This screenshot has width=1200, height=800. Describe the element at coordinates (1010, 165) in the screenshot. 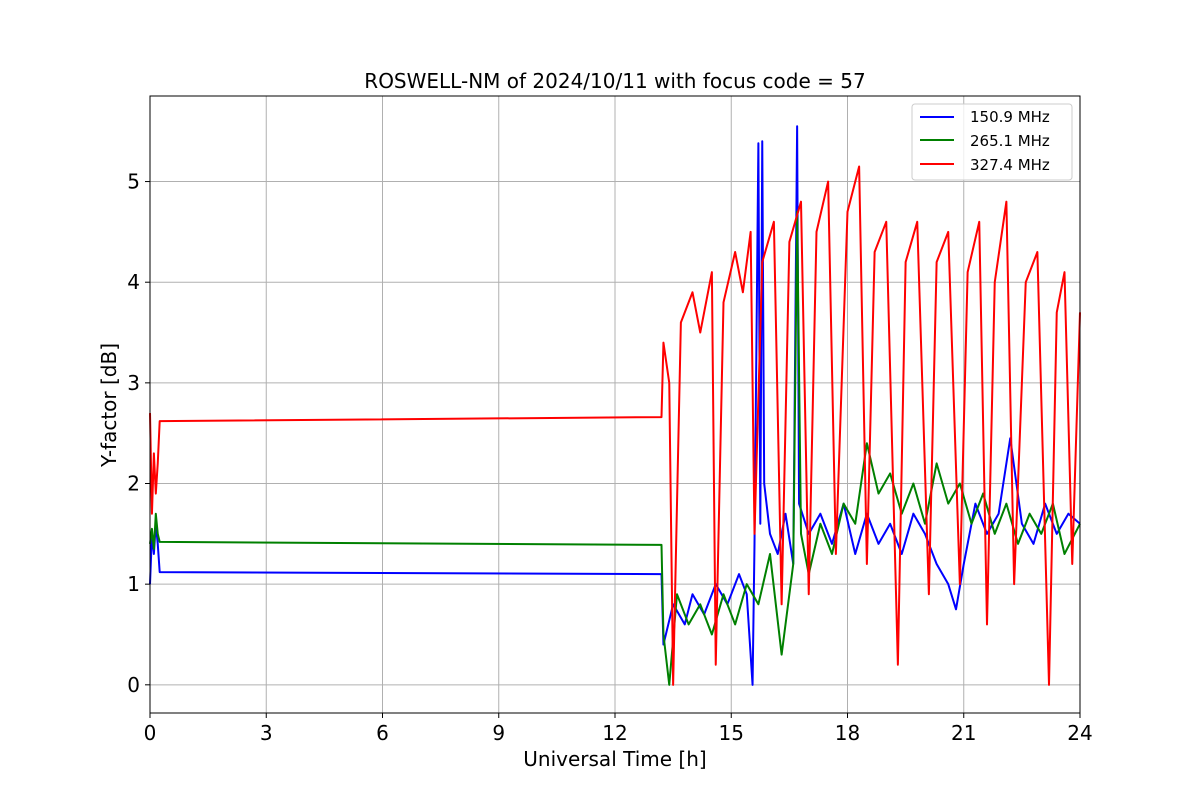

I see `legend-label-327: 327.4 MHz` at that location.